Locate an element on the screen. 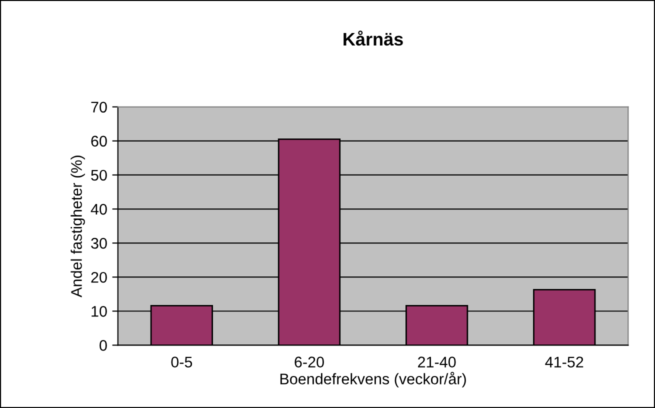  x-tick-label: 0-5 is located at coordinates (181, 362).